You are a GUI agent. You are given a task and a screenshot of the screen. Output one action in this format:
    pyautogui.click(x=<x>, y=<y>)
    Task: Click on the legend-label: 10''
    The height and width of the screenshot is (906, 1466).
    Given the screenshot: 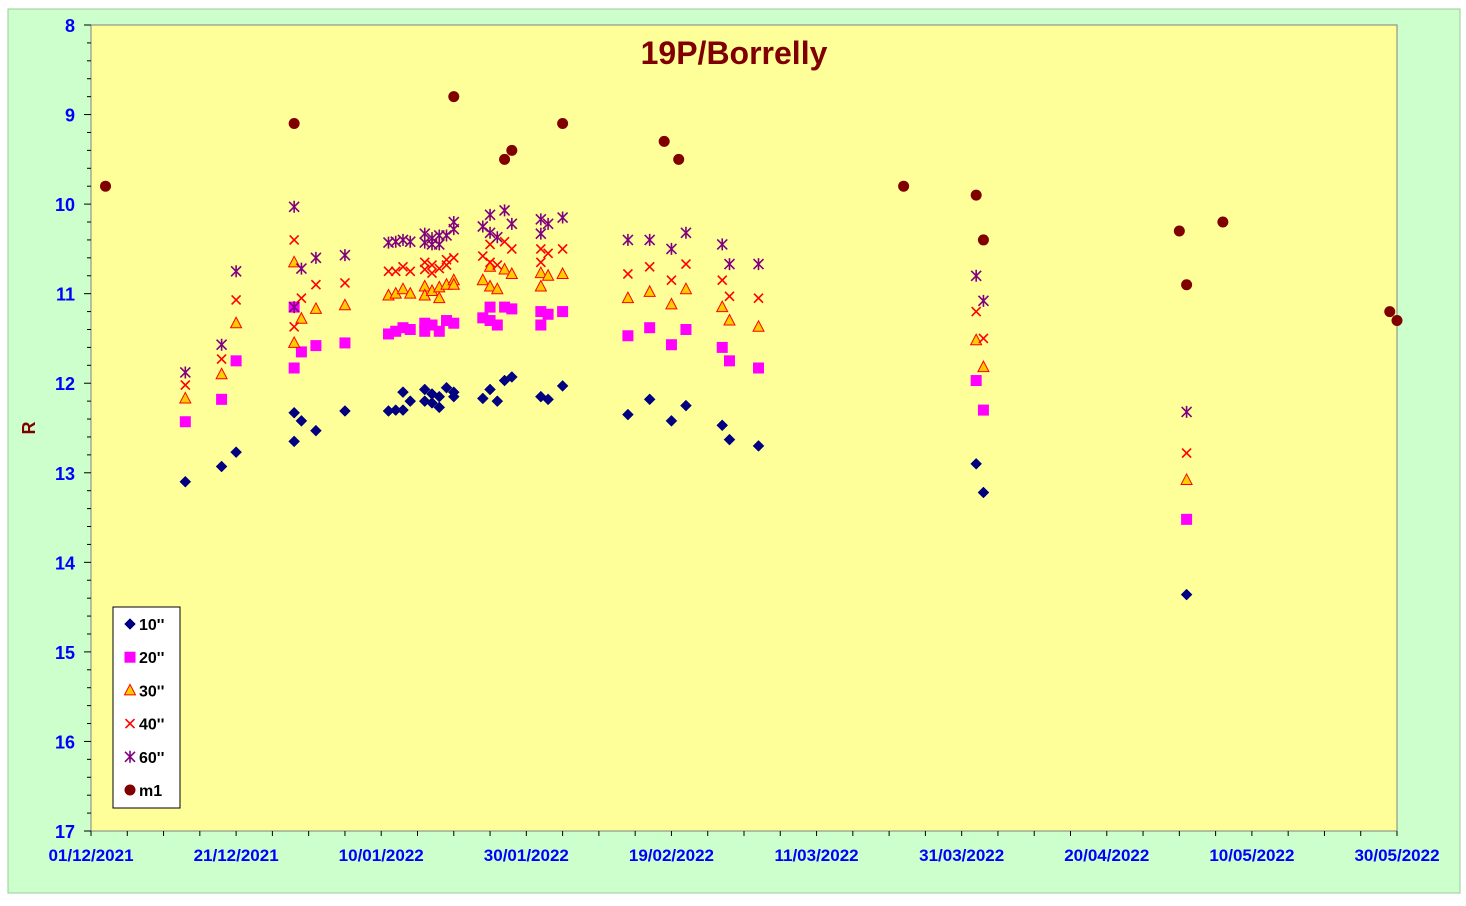 What is the action you would take?
    pyautogui.click(x=151, y=625)
    